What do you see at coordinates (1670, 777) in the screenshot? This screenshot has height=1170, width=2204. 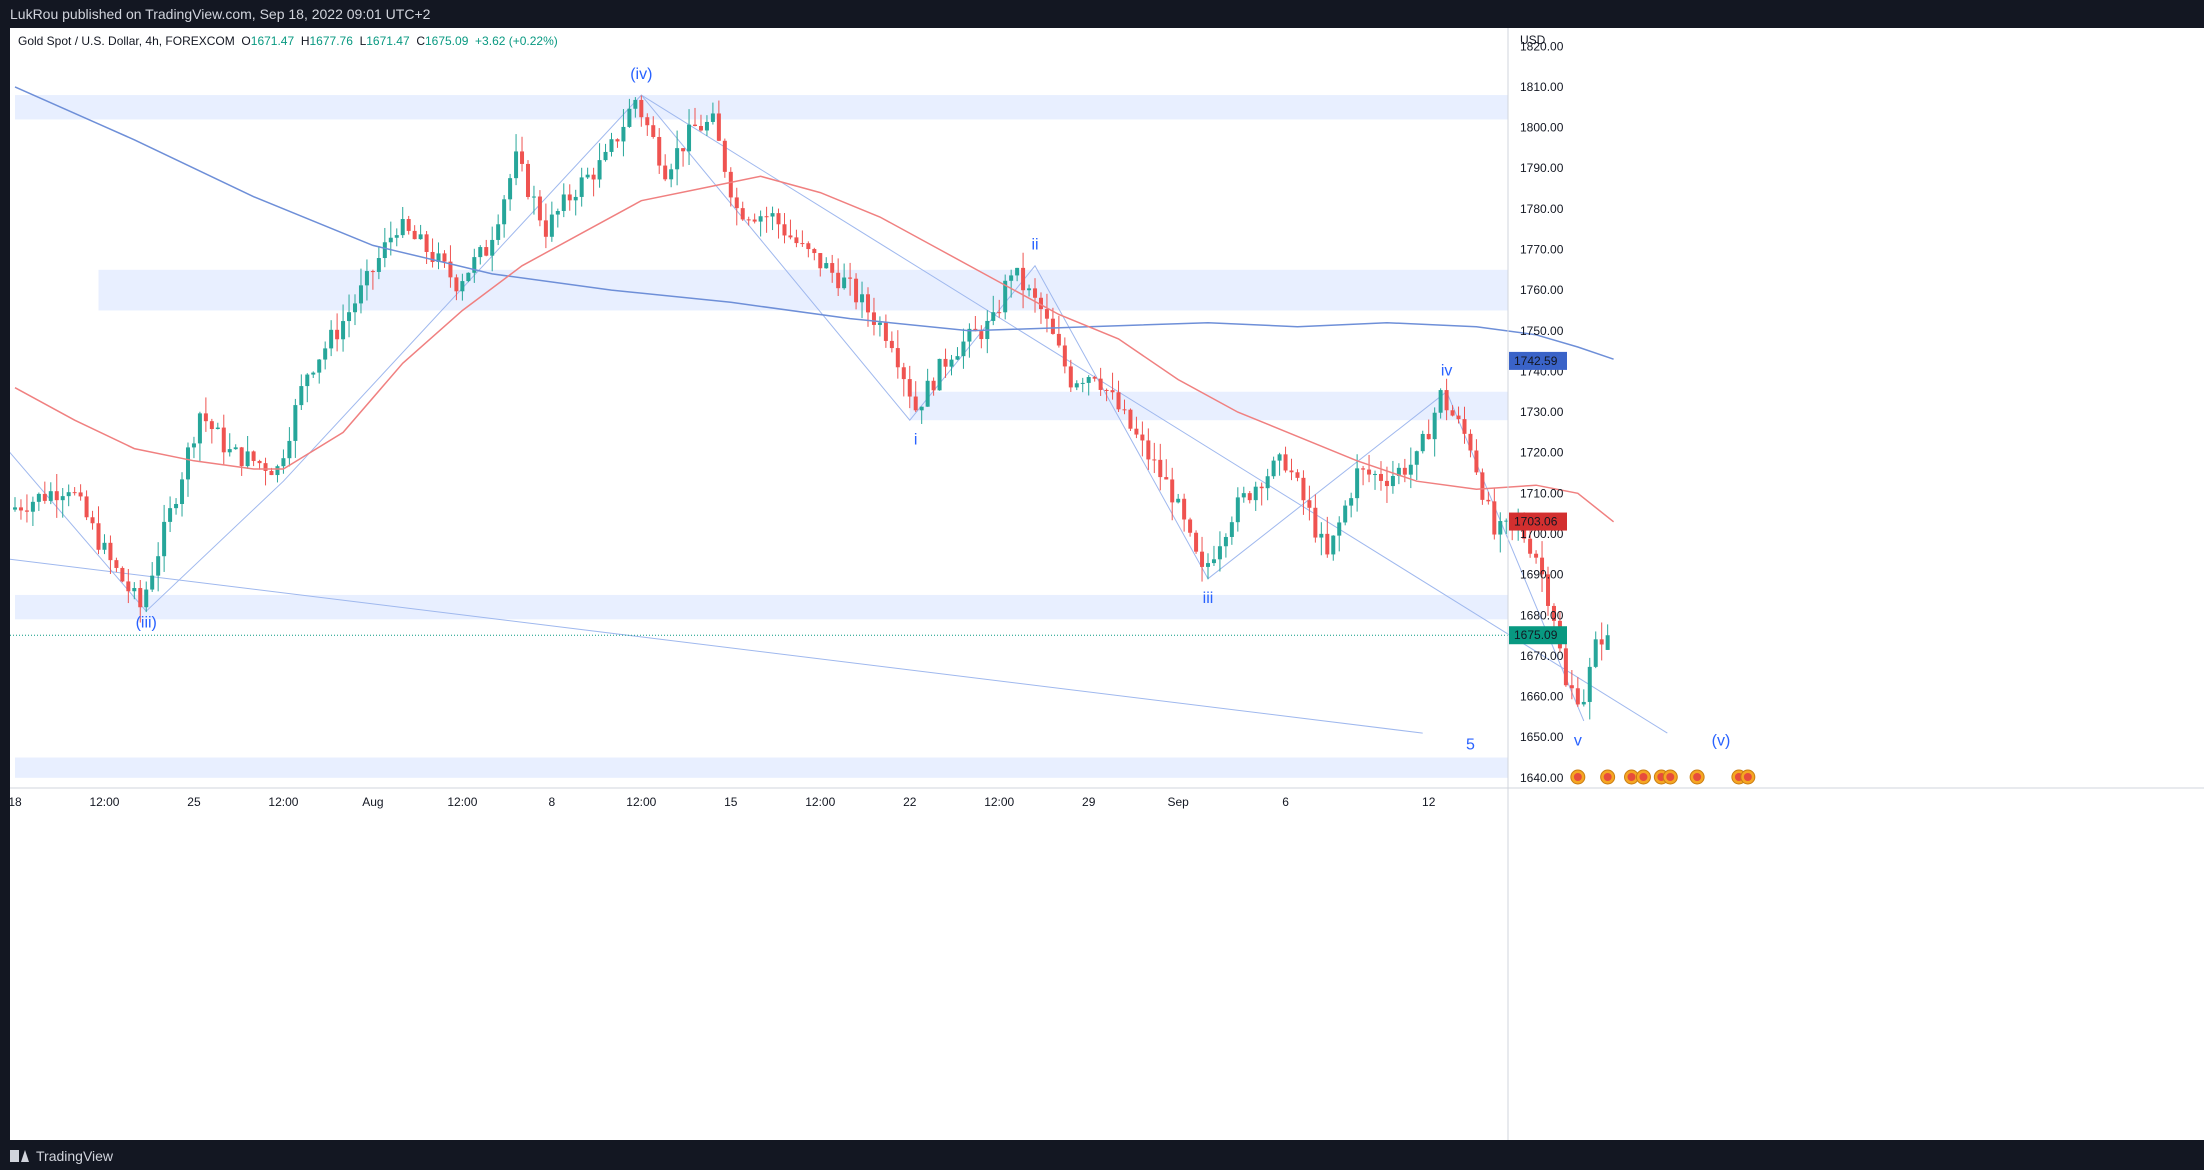 I see `event-flag-icon-inner` at bounding box center [1670, 777].